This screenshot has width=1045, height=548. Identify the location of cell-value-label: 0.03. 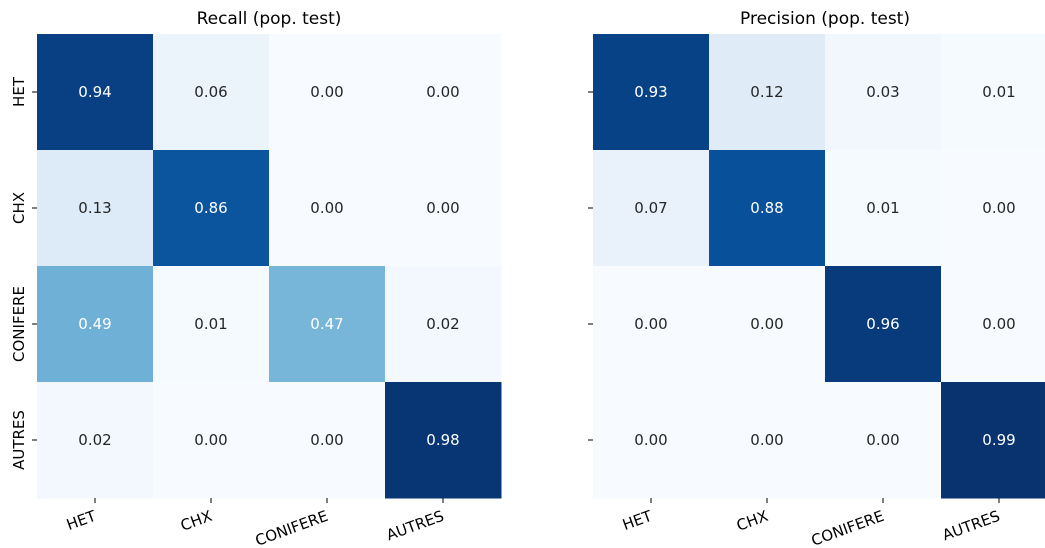
(882, 92).